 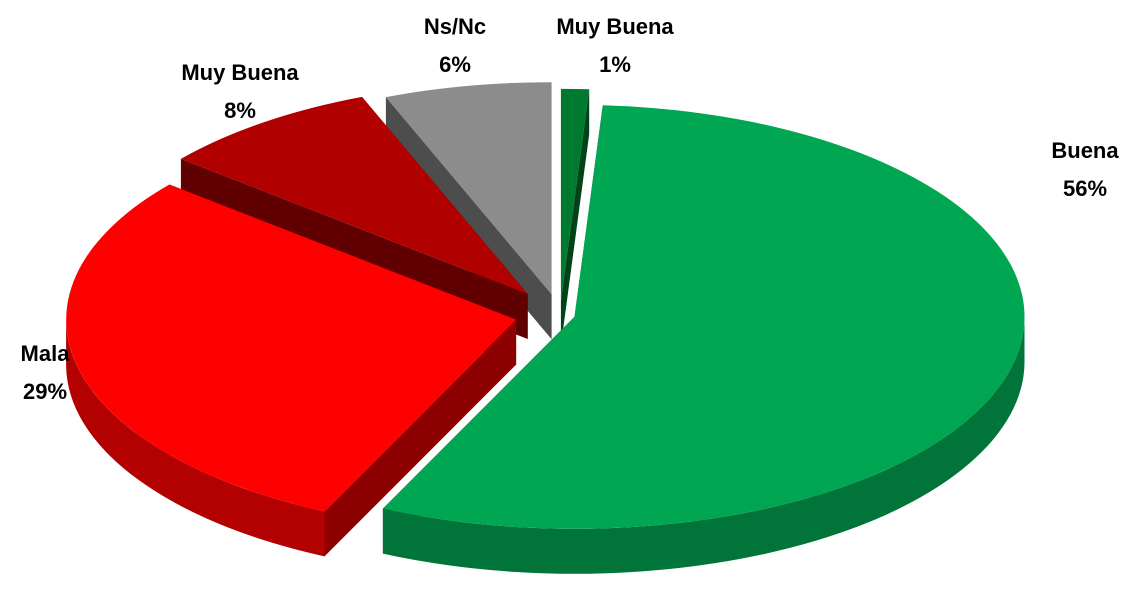 I want to click on slice-label: Ns/Nc, so click(x=455, y=26).